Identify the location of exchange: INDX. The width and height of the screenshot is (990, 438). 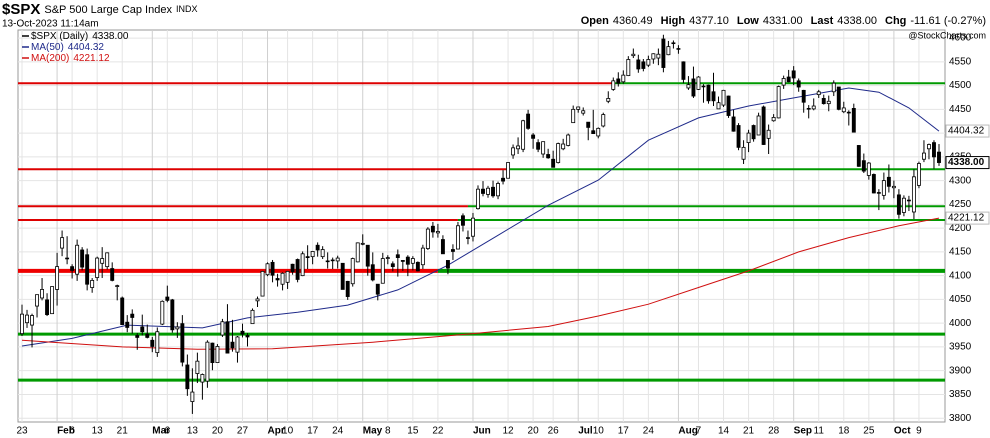
(187, 9).